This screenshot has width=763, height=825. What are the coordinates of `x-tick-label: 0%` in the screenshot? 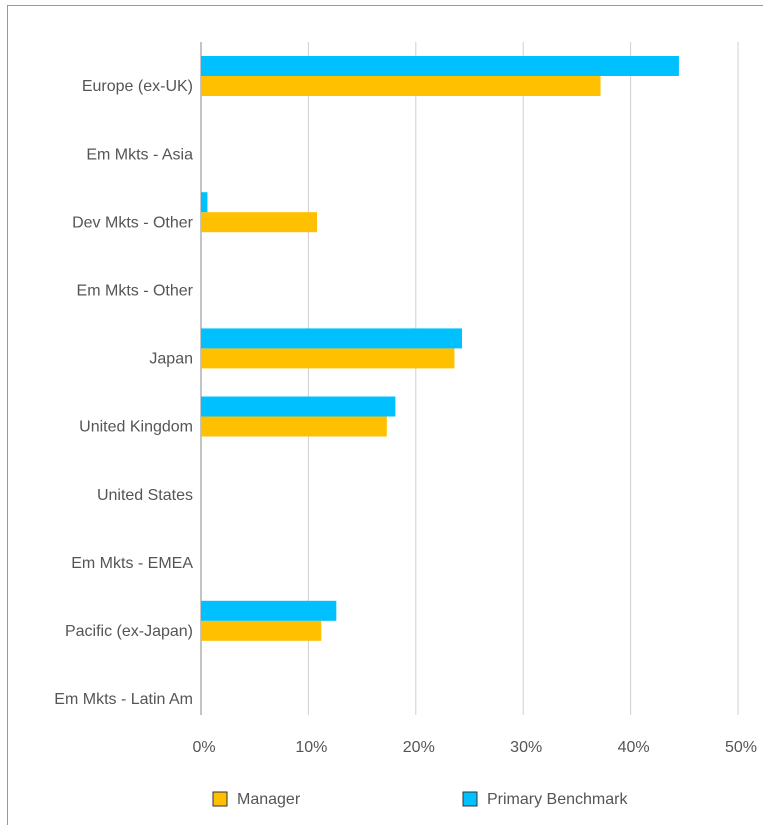 It's located at (203, 747).